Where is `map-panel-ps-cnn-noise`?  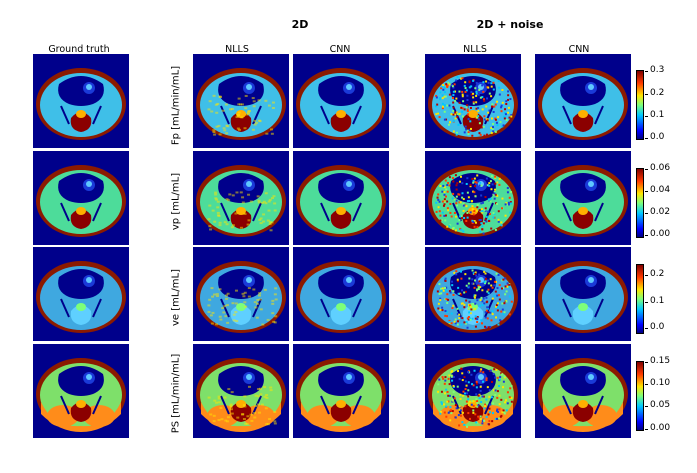
map-panel-ps-cnn-noise is located at coordinates (583, 391).